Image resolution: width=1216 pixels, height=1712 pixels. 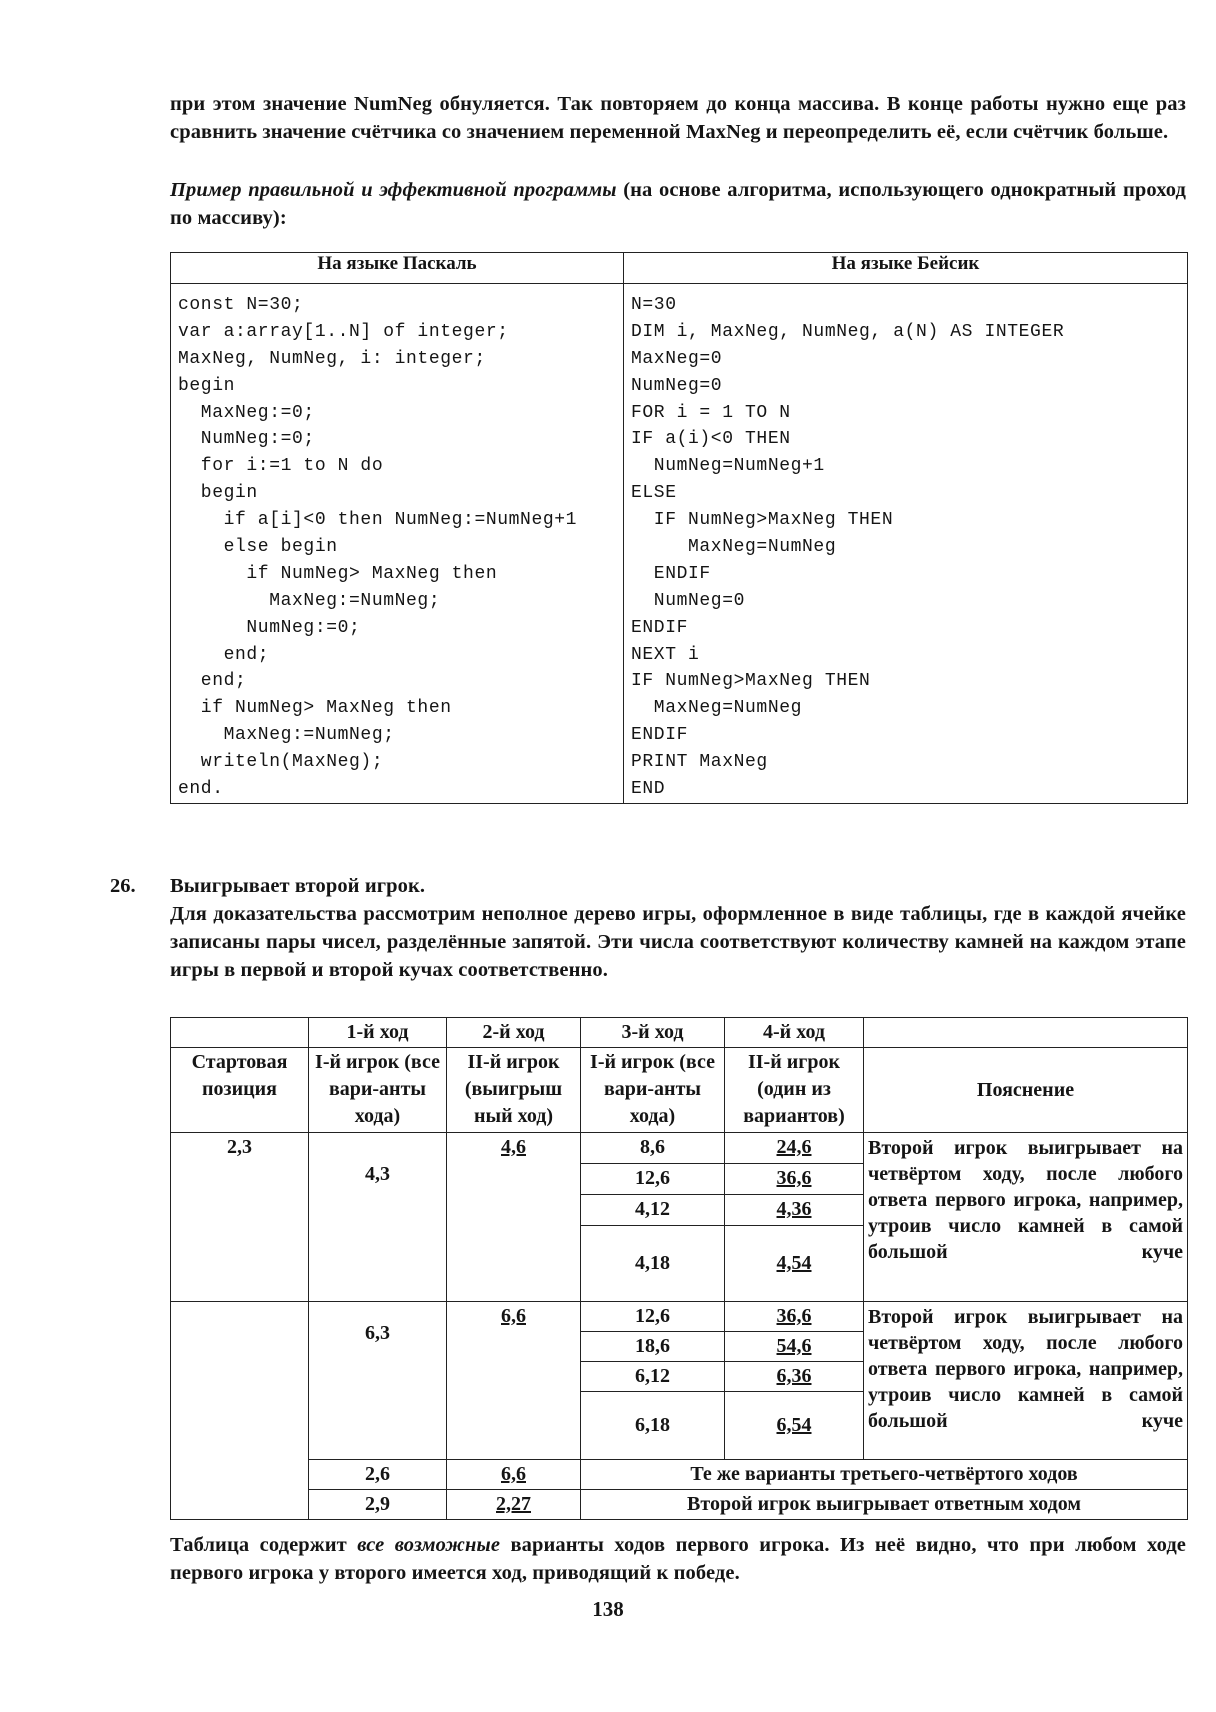 I want to click on move1-cell: 6,3, so click(x=377, y=1380).